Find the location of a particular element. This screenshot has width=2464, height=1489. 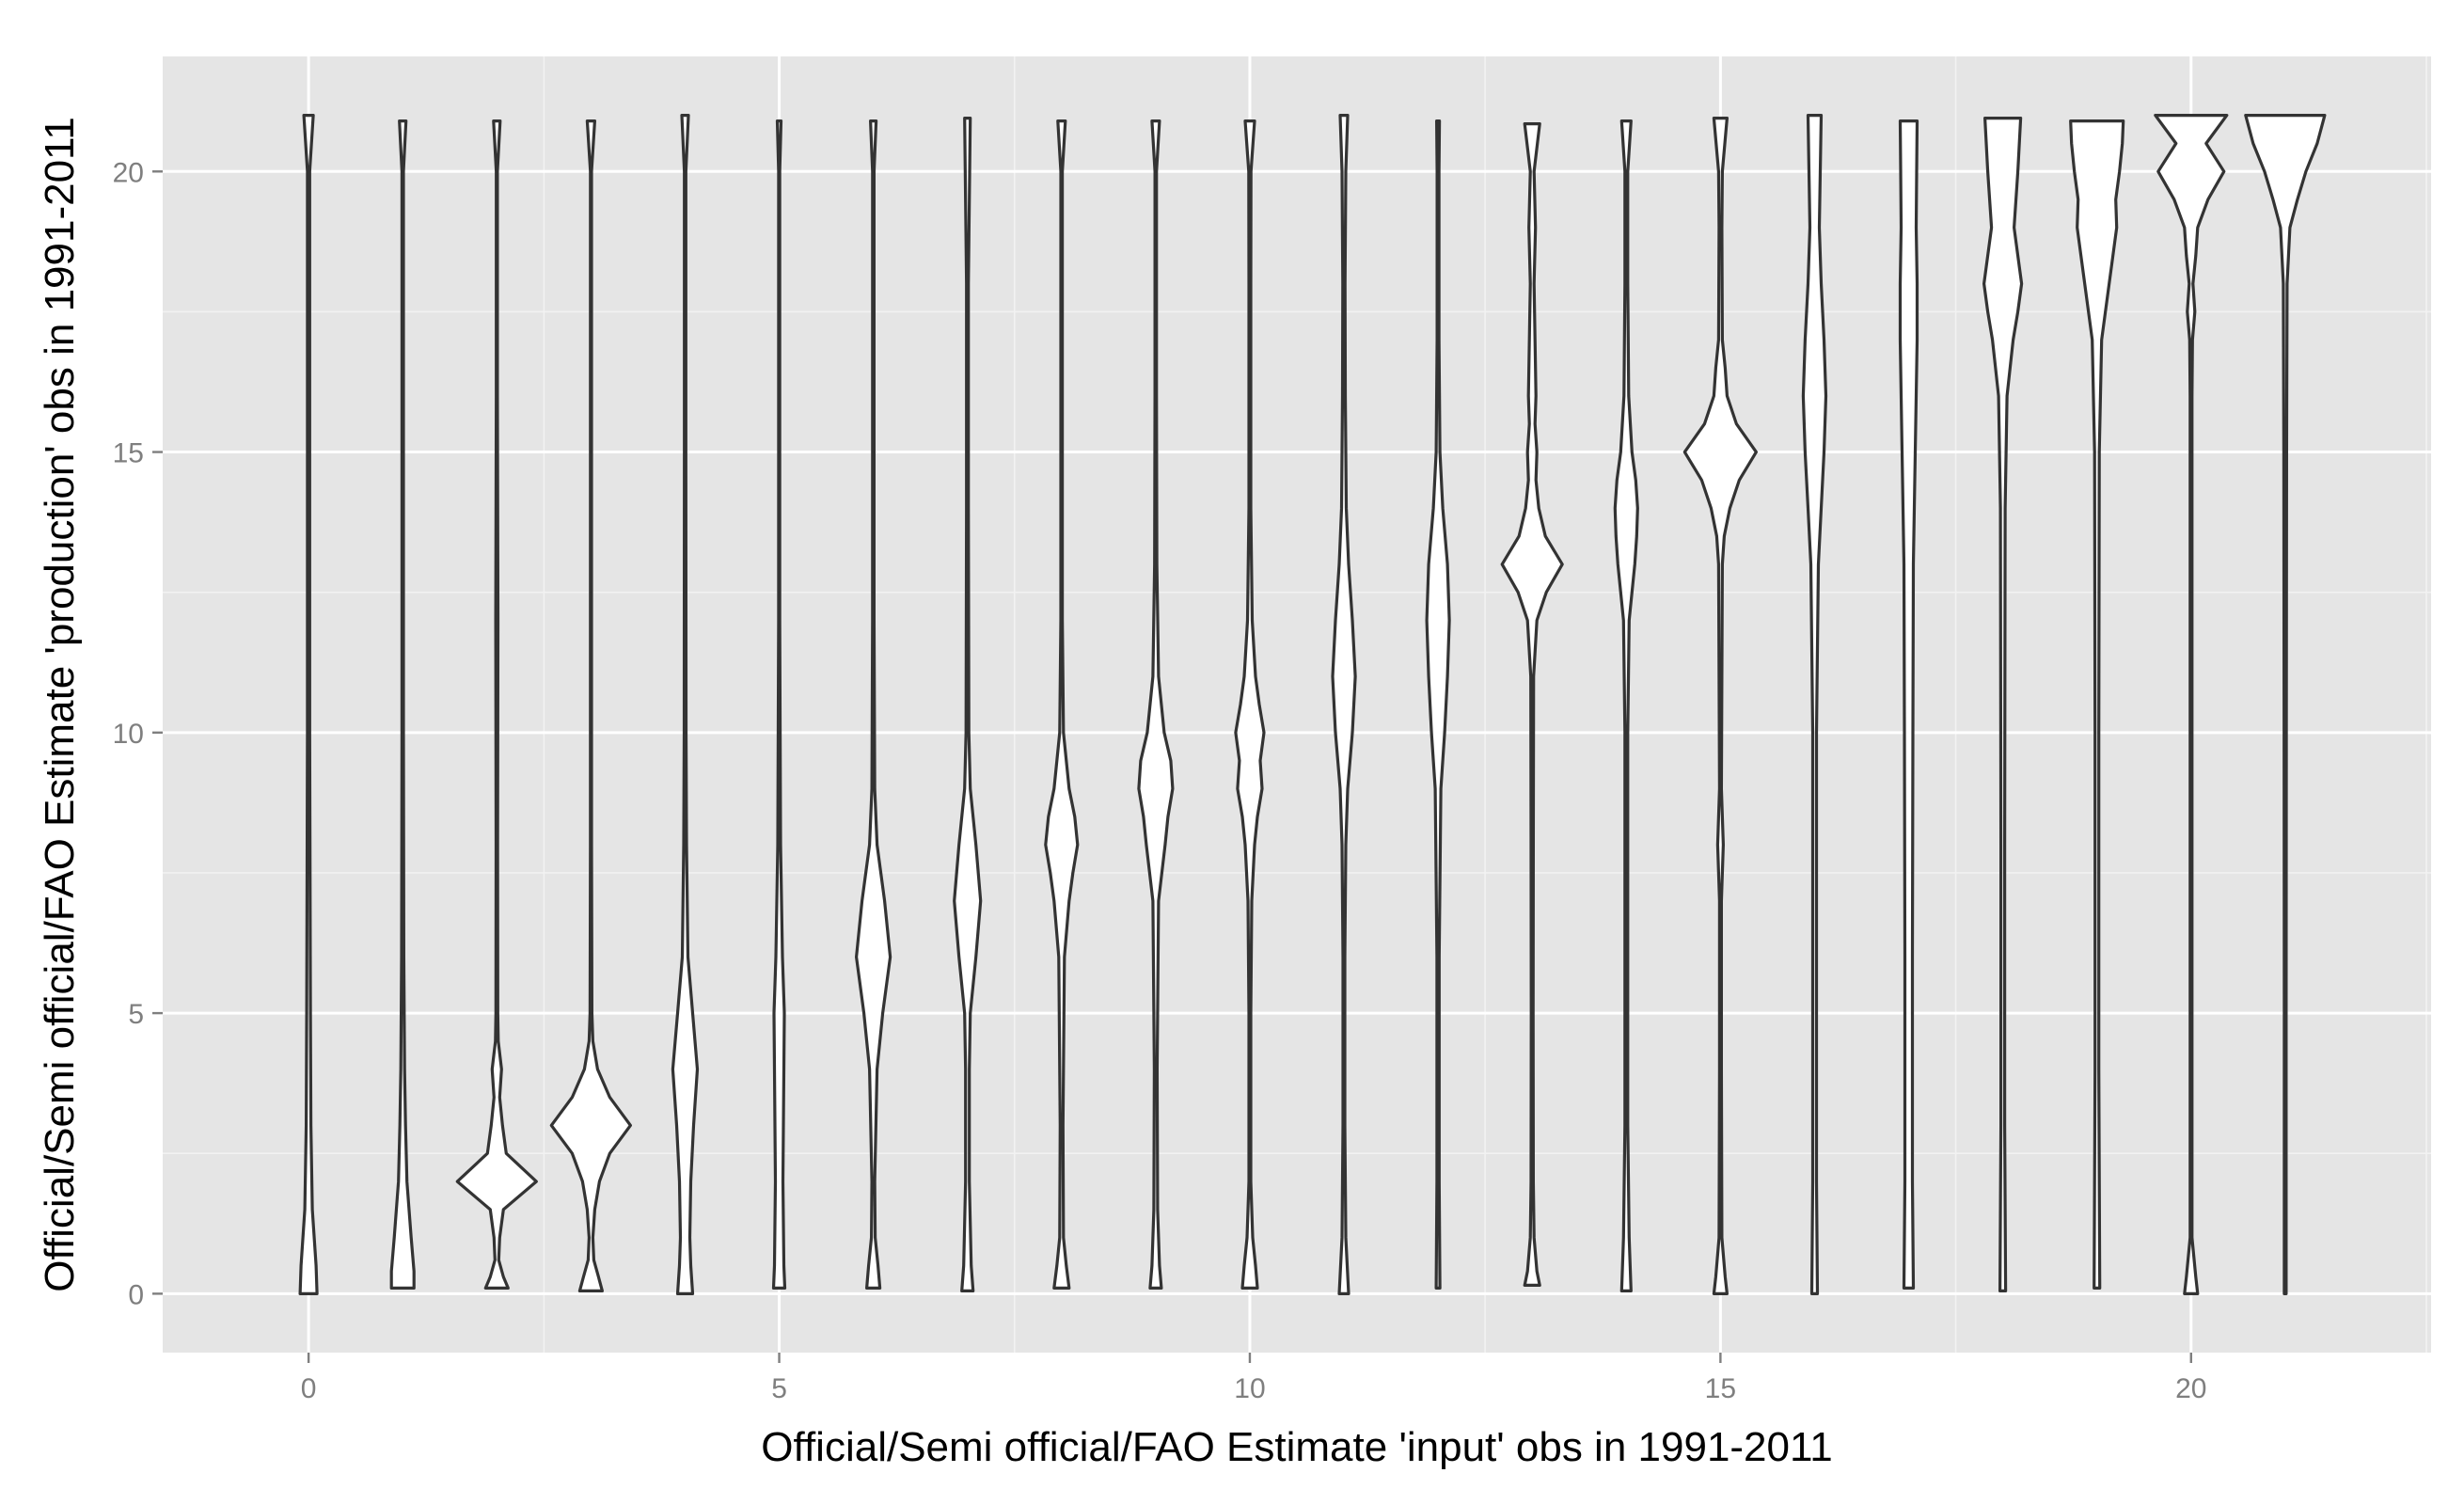

x-tick-label: 10 is located at coordinates (1249, 1388).